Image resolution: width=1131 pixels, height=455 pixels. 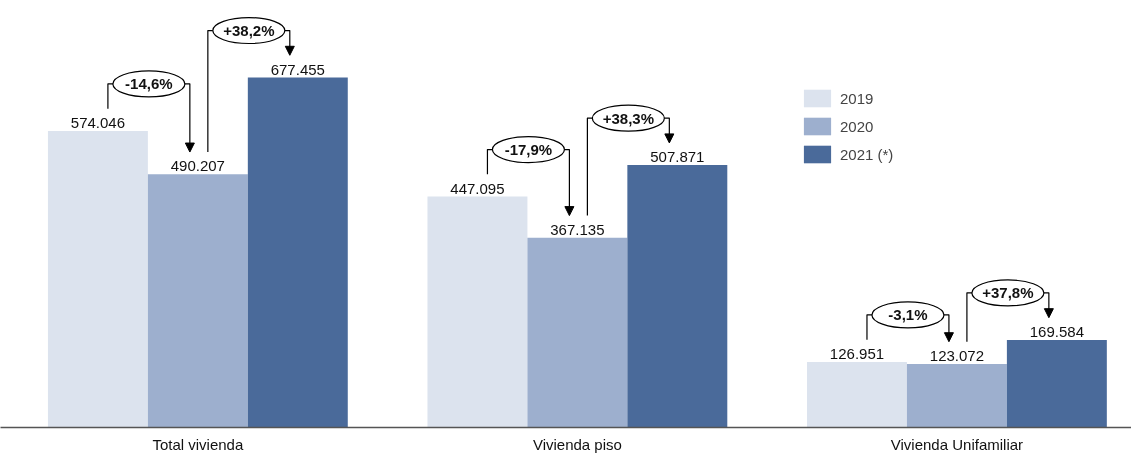 I want to click on x-tick-label: Vivienda Unifamiliar, so click(x=957, y=444).